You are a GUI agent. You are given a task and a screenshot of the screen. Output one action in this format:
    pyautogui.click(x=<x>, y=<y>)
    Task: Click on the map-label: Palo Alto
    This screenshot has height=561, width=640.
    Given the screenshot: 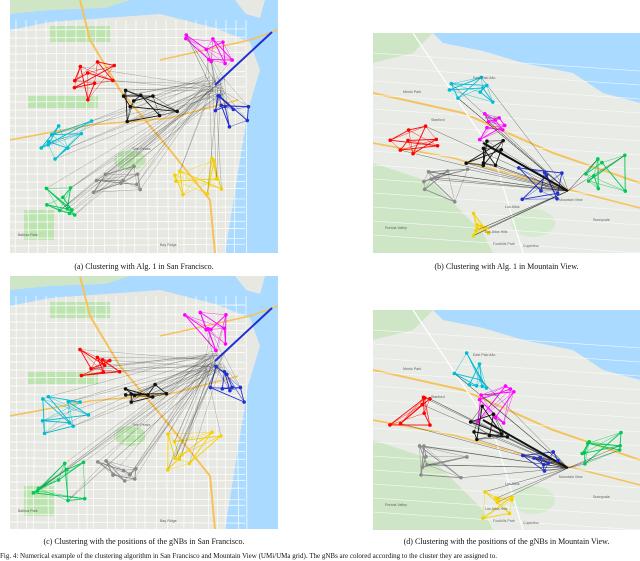 What is the action you would take?
    pyautogui.click(x=492, y=118)
    